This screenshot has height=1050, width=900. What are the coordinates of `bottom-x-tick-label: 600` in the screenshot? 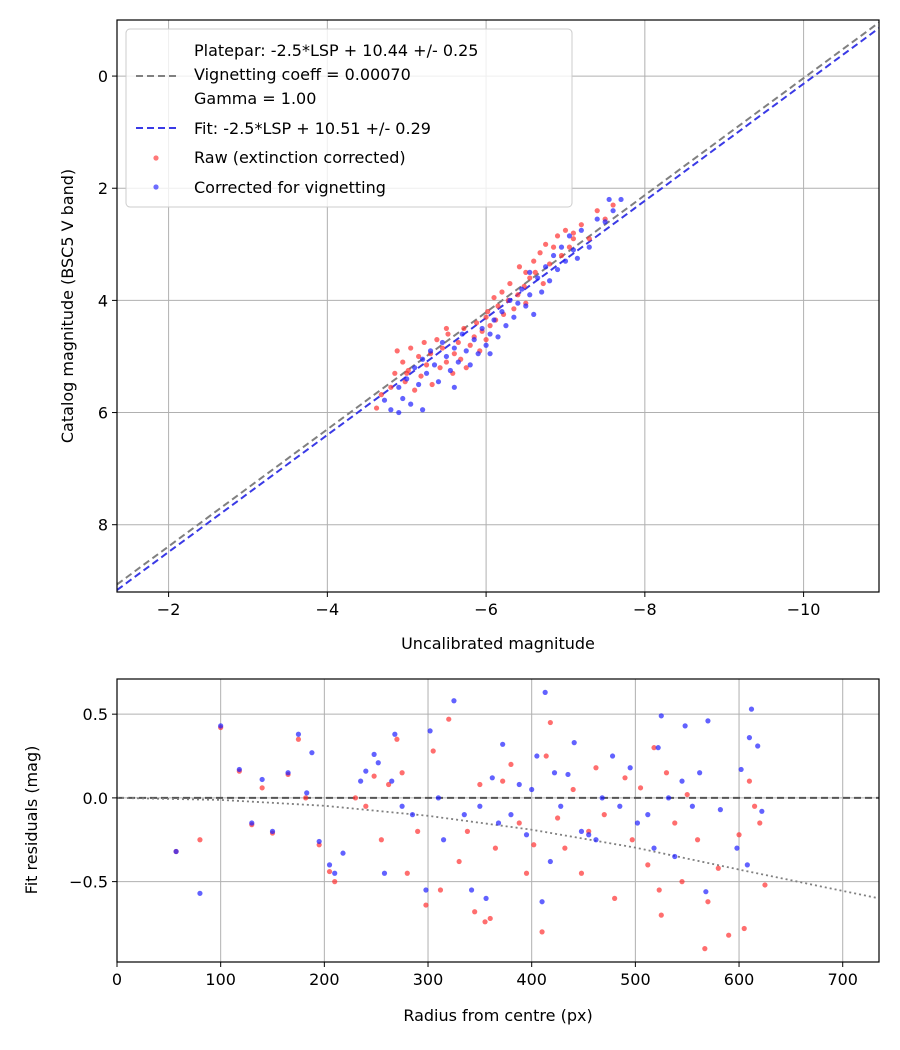 It's located at (739, 979).